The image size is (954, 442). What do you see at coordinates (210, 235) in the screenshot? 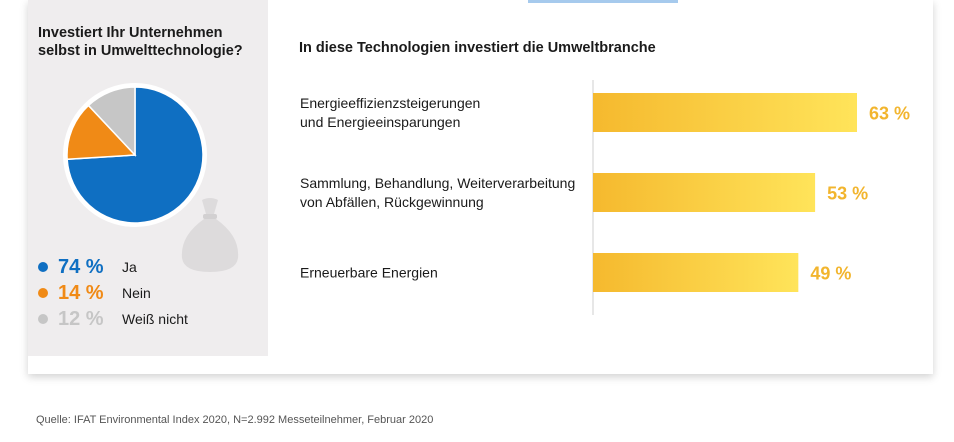
I see `money-bag-icon` at bounding box center [210, 235].